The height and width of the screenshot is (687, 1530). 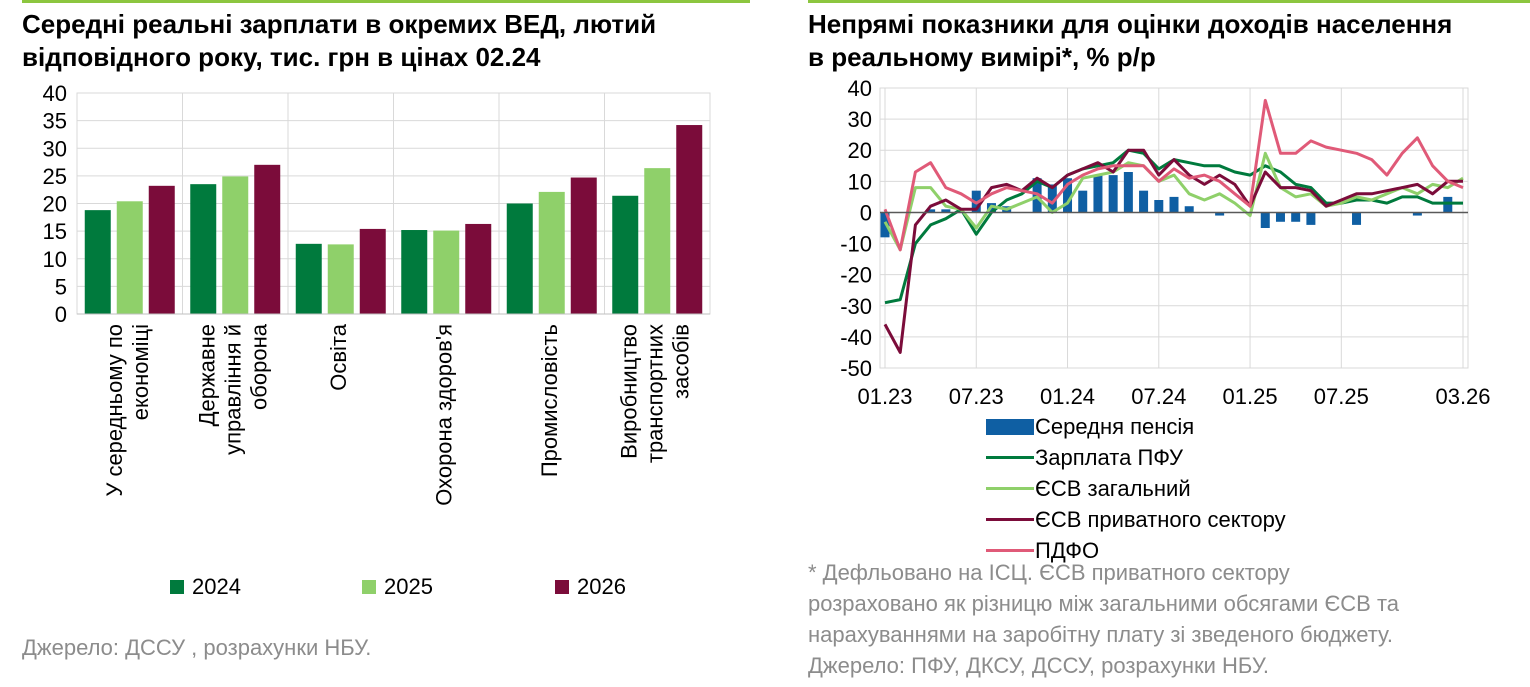 What do you see at coordinates (1010, 426) in the screenshot?
I see `legend-pension-swatch` at bounding box center [1010, 426].